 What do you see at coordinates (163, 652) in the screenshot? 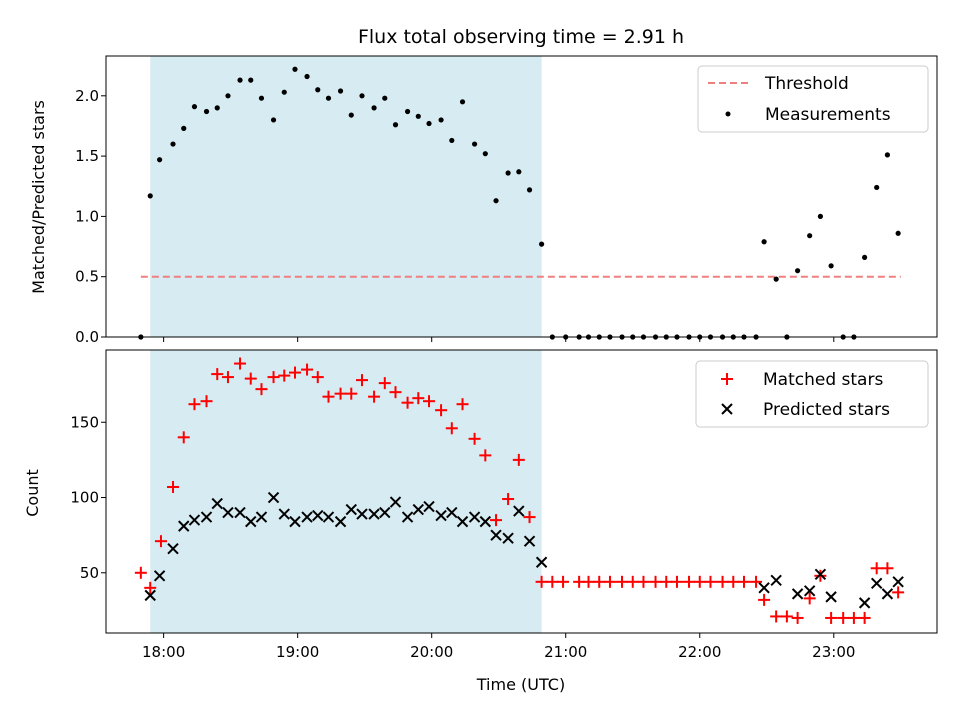
I see `x-tick-label: 18:00` at bounding box center [163, 652].